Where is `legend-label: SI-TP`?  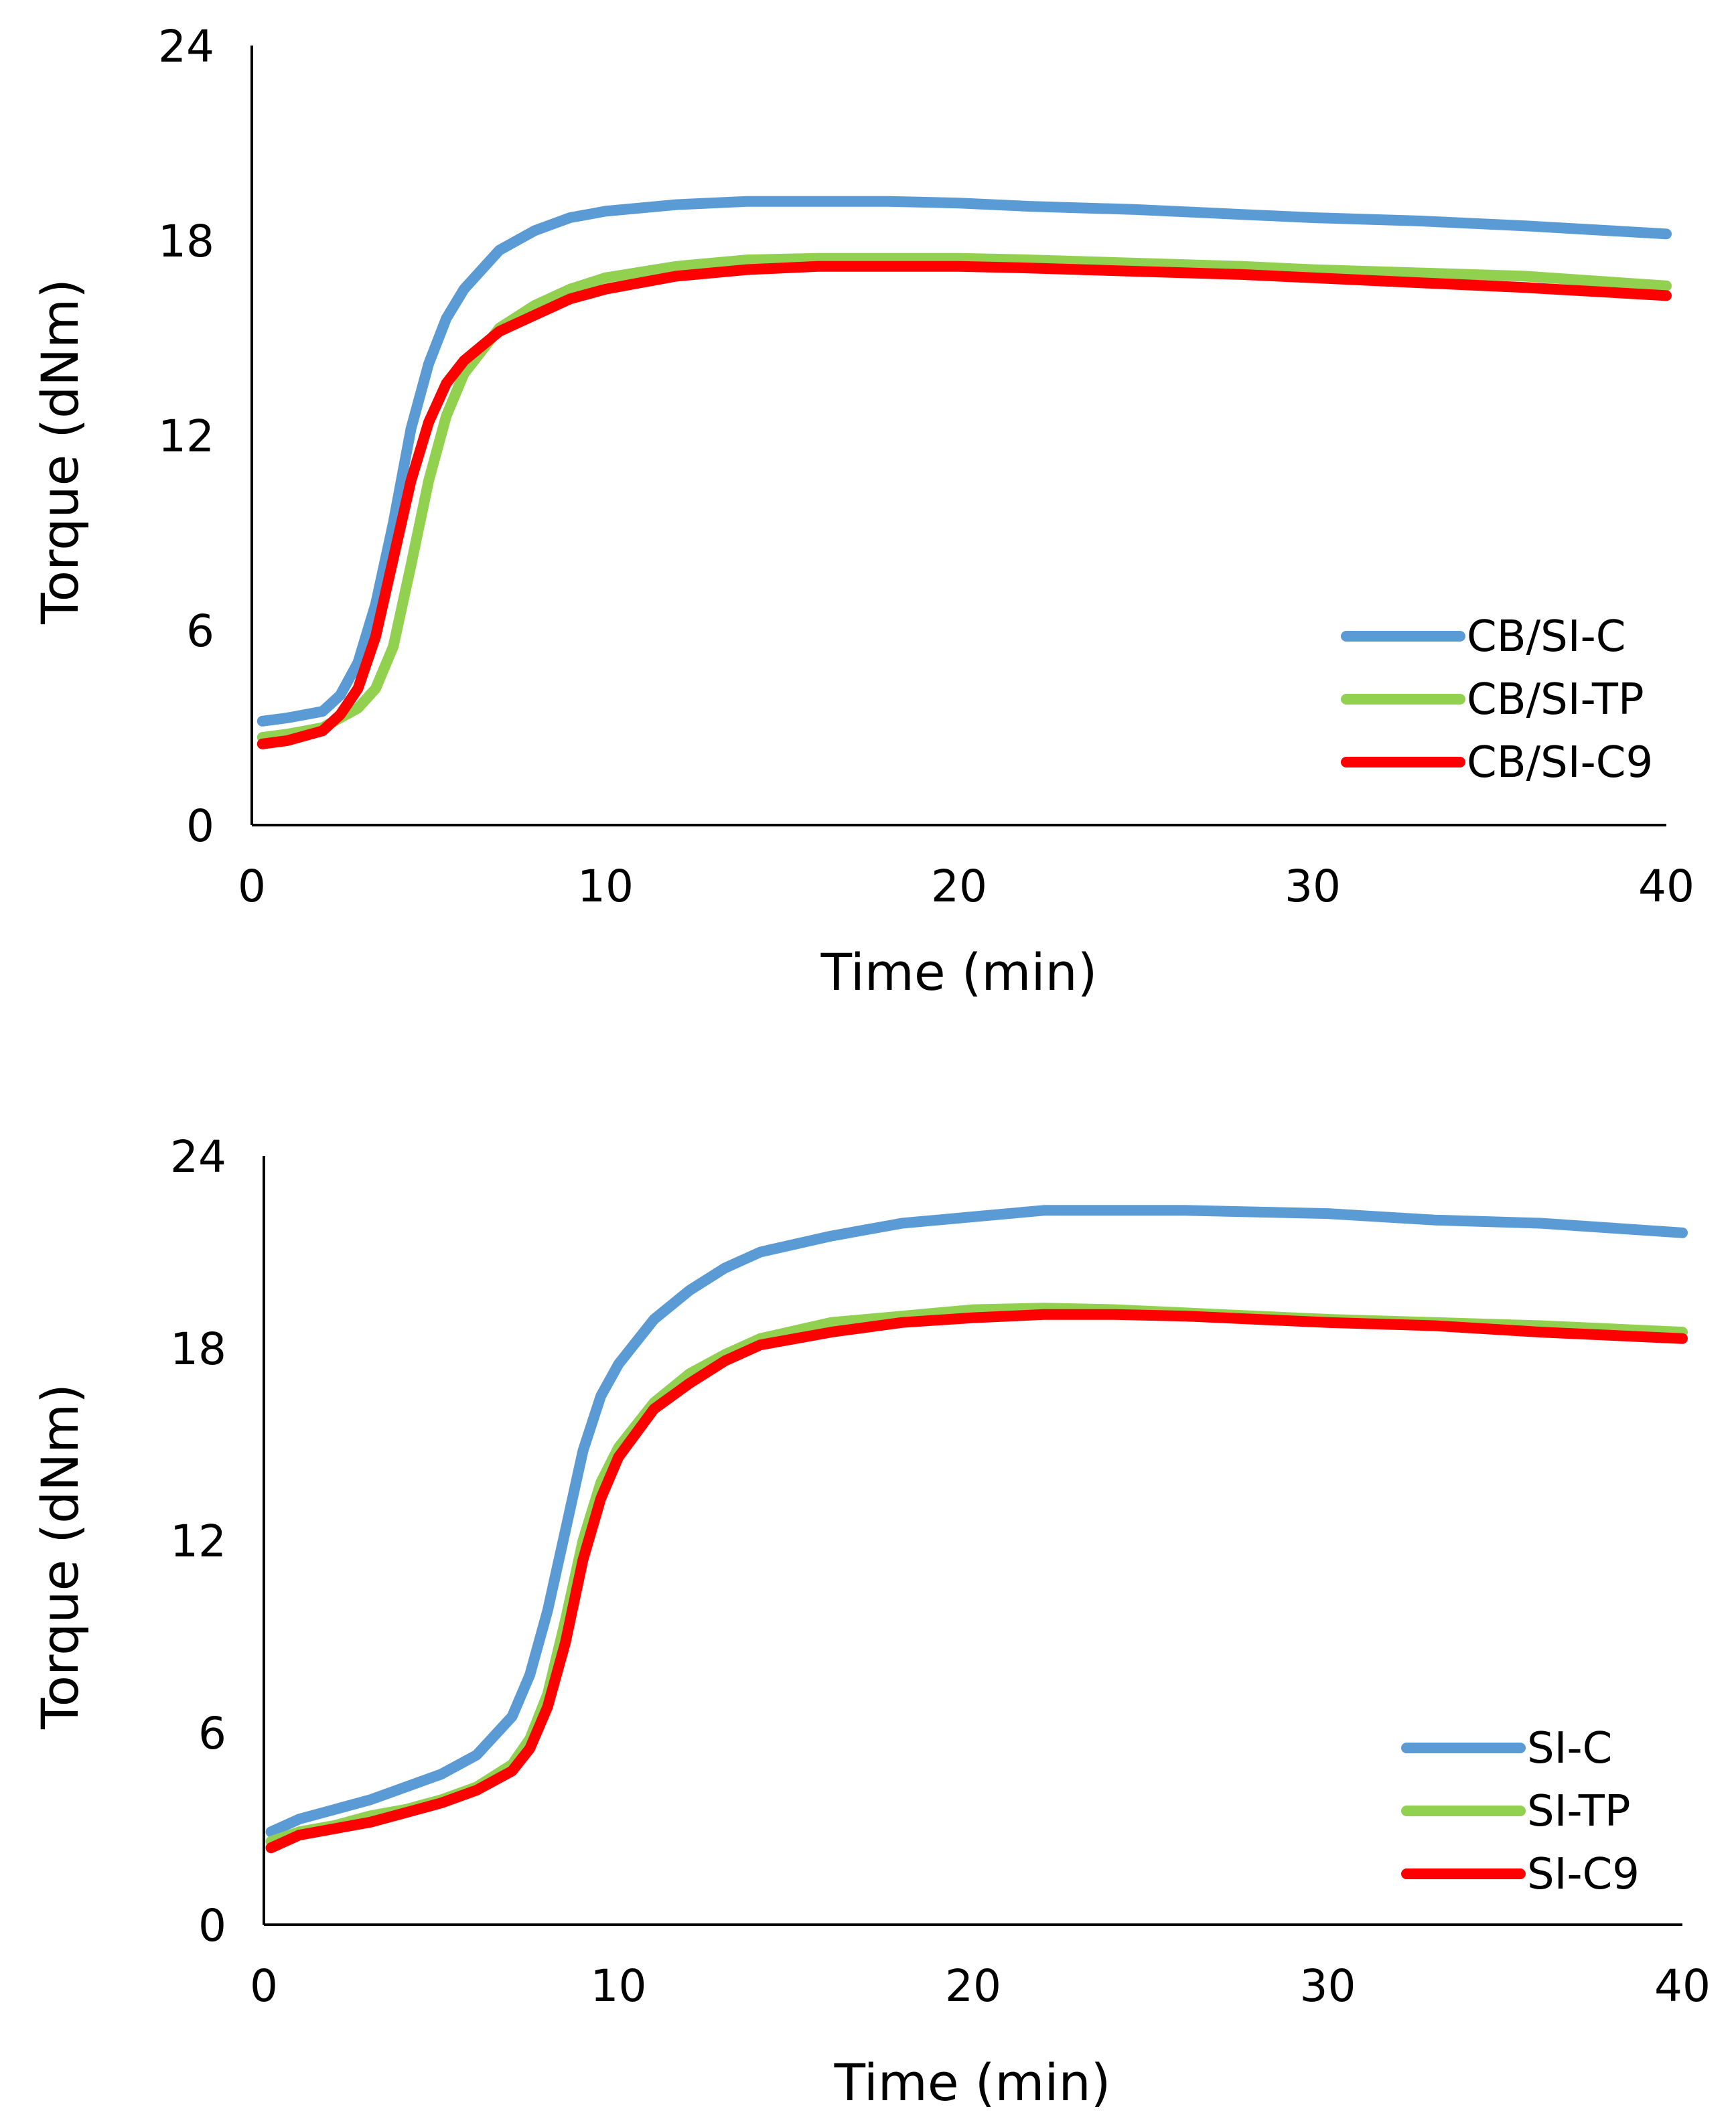 legend-label: SI-TP is located at coordinates (1578, 1811).